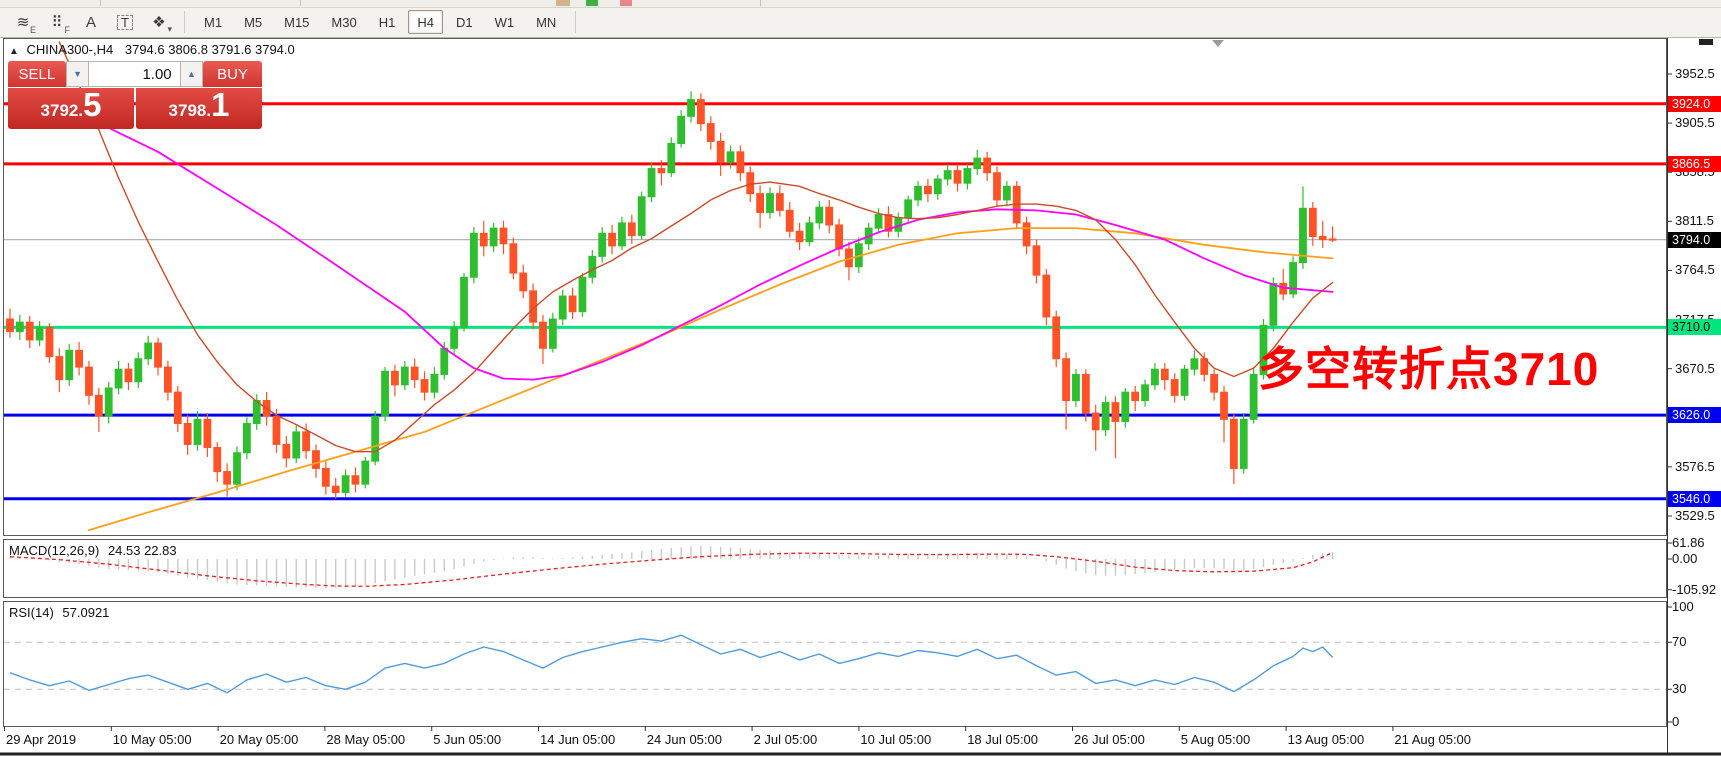 The height and width of the screenshot is (757, 1721). Describe the element at coordinates (26, 24) in the screenshot. I see `equidistant-channel-tool: ≋ E` at that location.